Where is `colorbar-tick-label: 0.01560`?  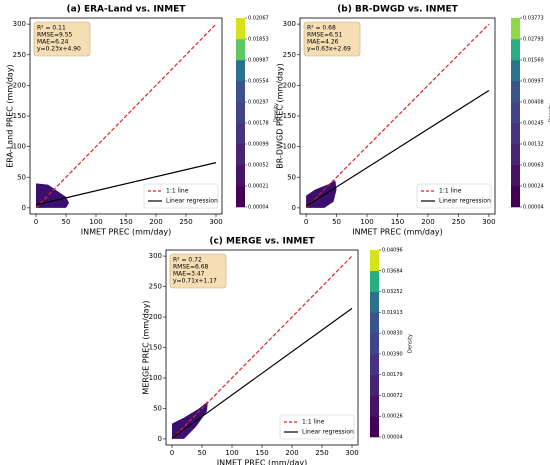
colorbar-tick-label: 0.01560 is located at coordinates (533, 61).